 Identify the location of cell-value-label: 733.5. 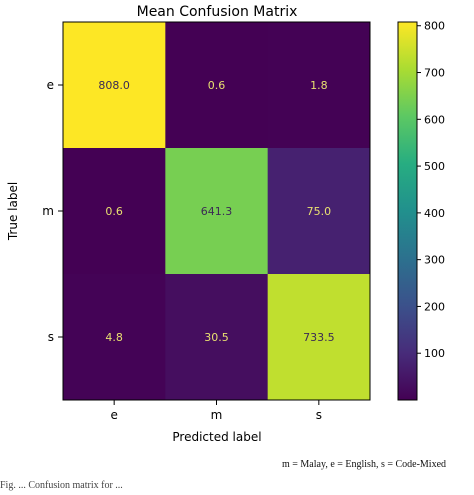
(319, 337).